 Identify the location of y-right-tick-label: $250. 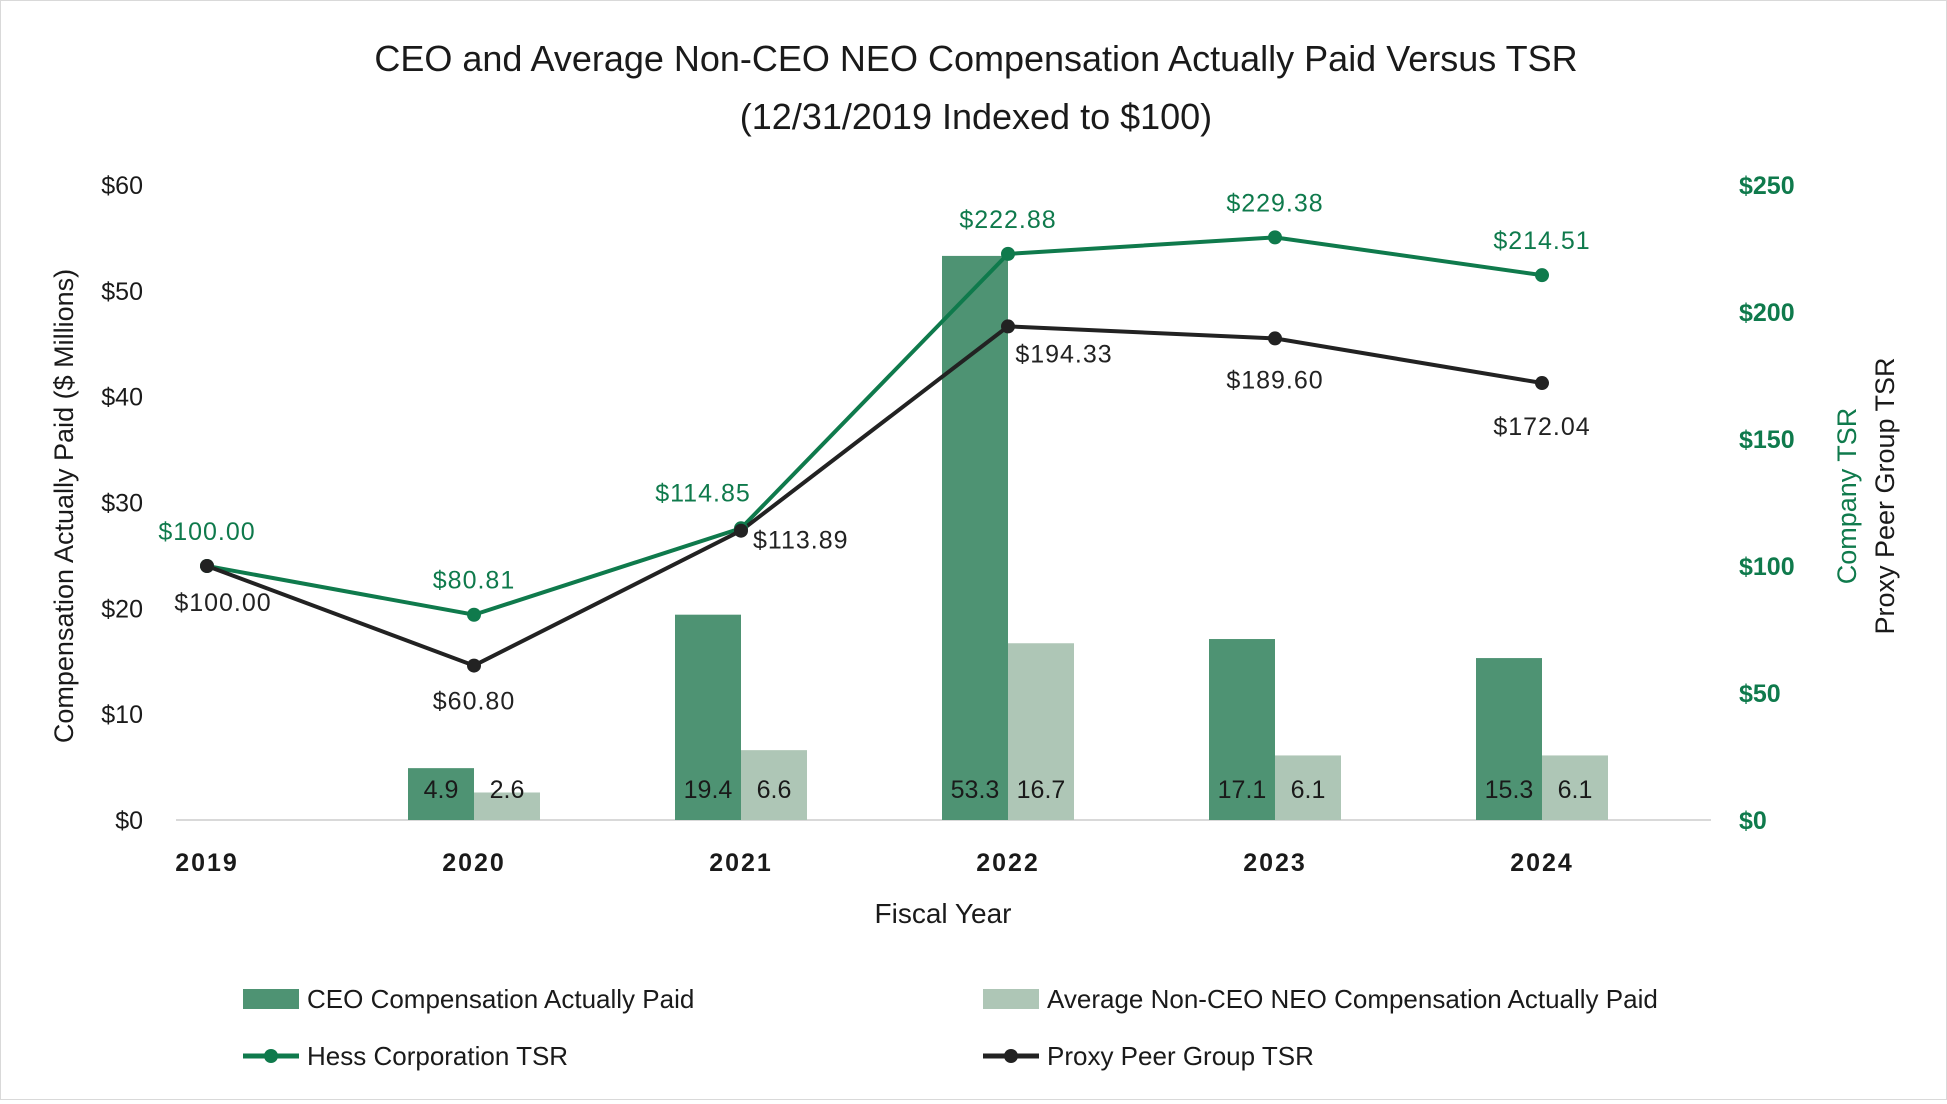
(1767, 186).